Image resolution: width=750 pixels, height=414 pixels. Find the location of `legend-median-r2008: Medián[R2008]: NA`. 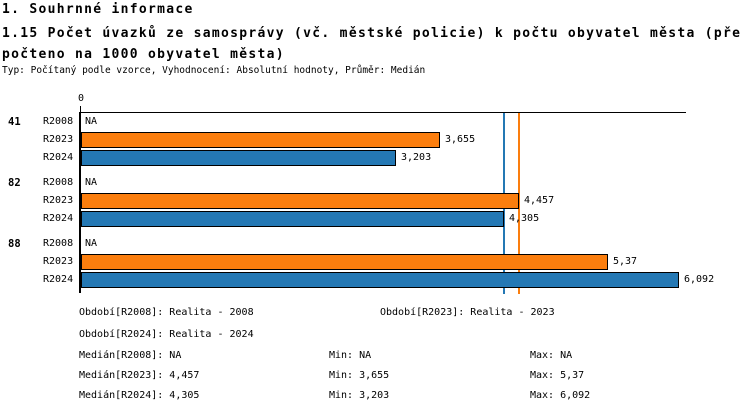

legend-median-r2008: Medián[R2008]: NA is located at coordinates (130, 355).